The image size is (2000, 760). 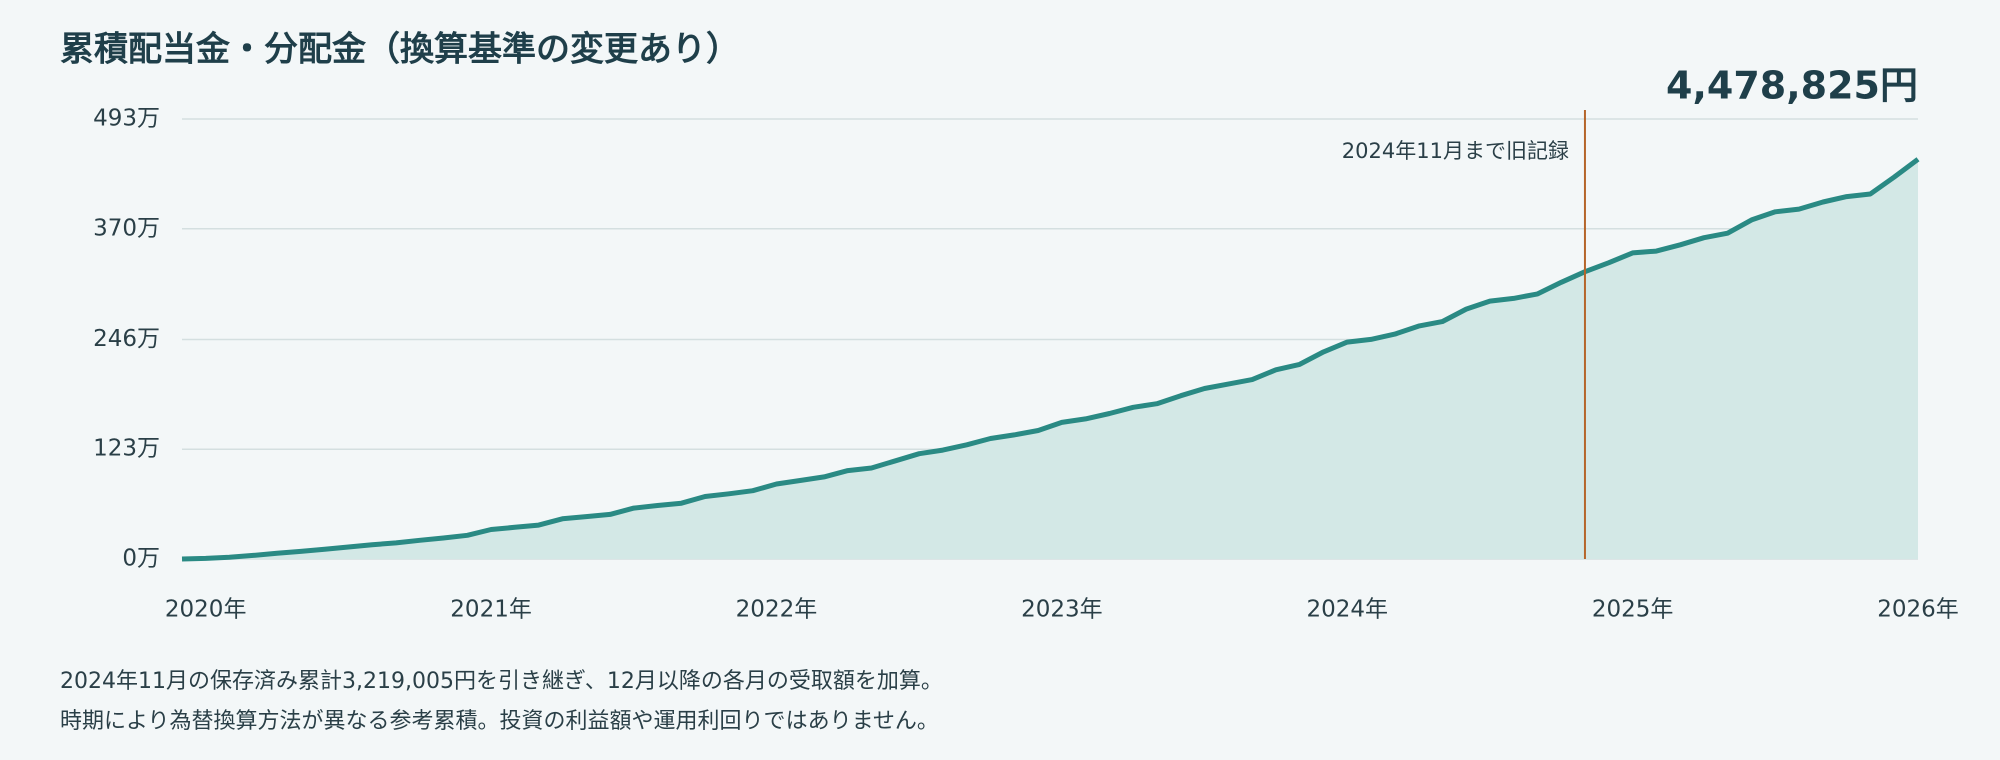 I want to click on chart-title: 累積配当金・分配金（換算基準の変更あり）, so click(x=400, y=50).